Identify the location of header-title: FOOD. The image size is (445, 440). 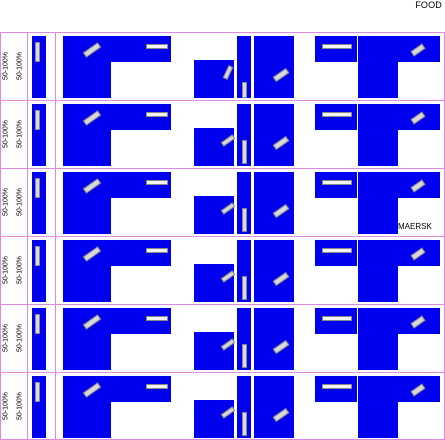
(428, 5).